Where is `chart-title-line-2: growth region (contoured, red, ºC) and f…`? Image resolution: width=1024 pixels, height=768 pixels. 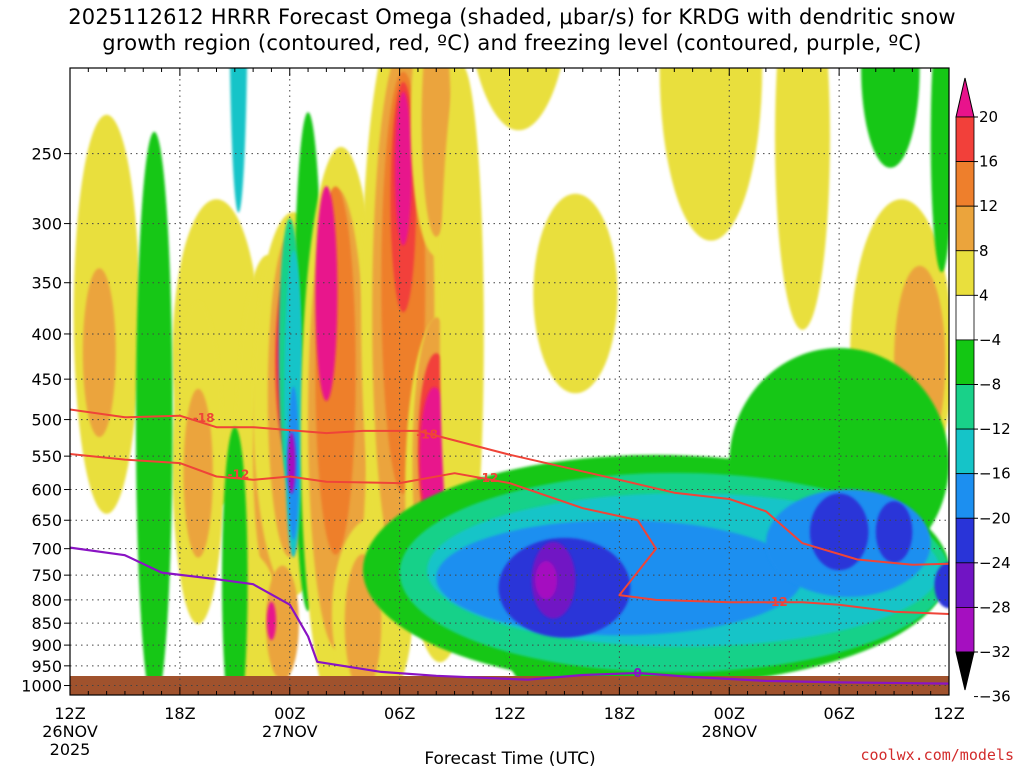
chart-title-line-2: growth region (contoured, red, ºC) and f… is located at coordinates (512, 43).